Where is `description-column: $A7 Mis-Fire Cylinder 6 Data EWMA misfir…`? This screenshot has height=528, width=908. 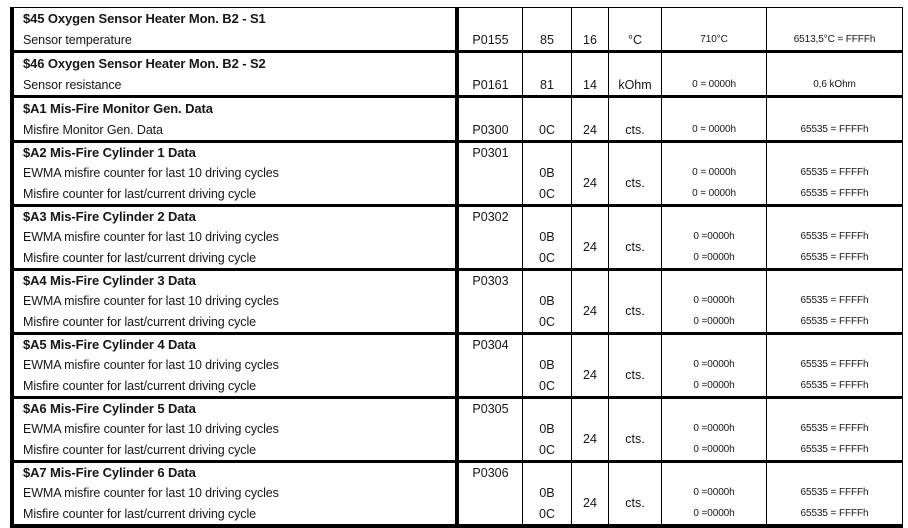 description-column: $A7 Mis-Fire Cylinder 6 Data EWMA misfir… is located at coordinates (232, 493).